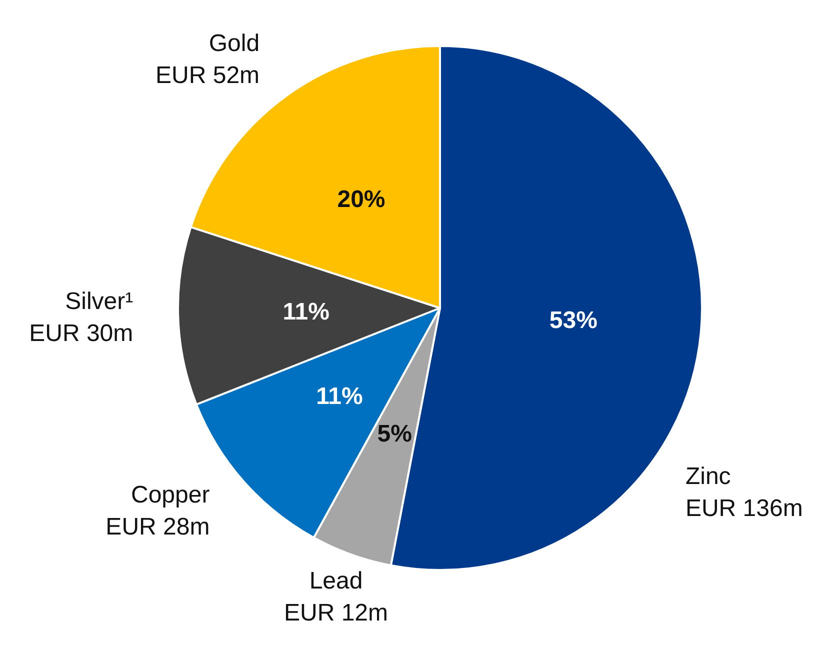 Image resolution: width=816 pixels, height=666 pixels. Describe the element at coordinates (336, 596) in the screenshot. I see `slice-label: Lead EUR 12m` at that location.